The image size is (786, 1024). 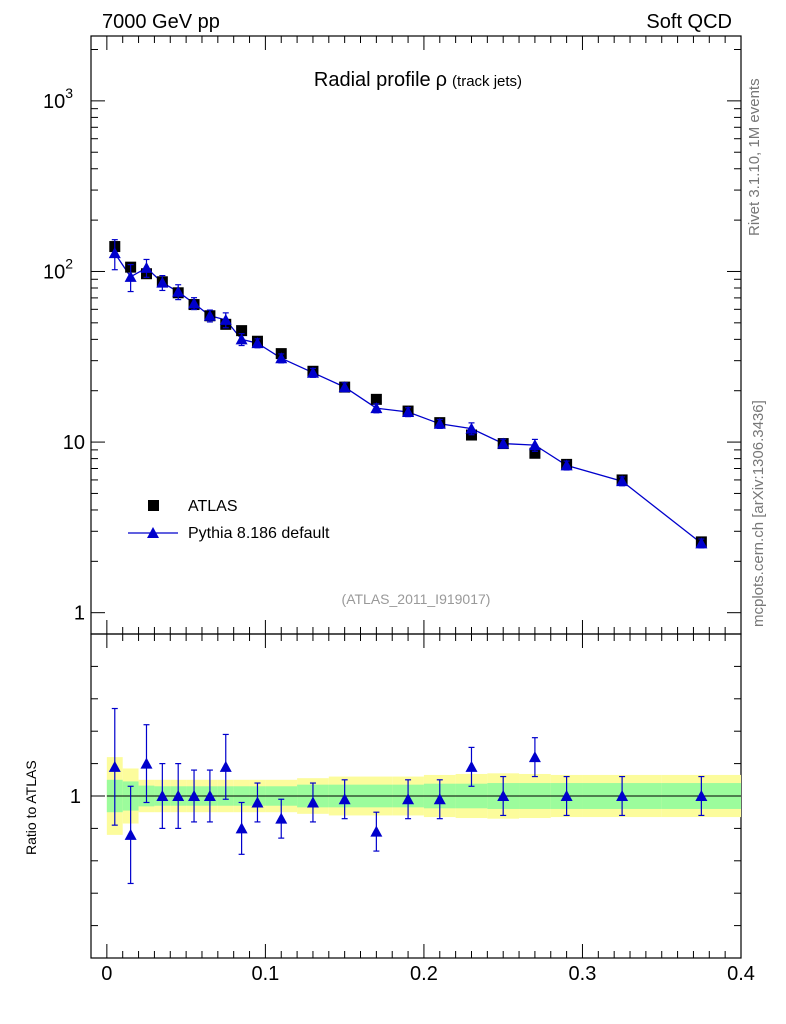 What do you see at coordinates (689, 22) in the screenshot?
I see `header-right: Soft QCD` at bounding box center [689, 22].